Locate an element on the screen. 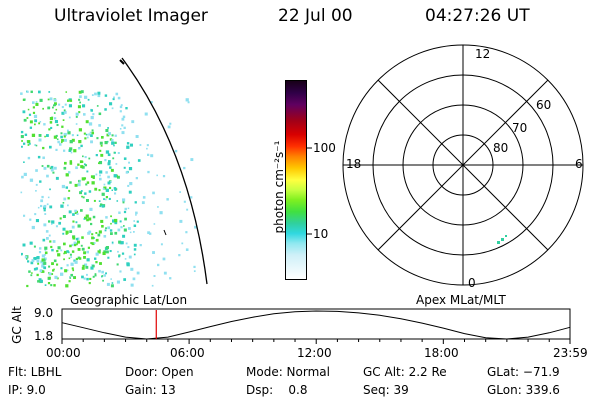 The width and height of the screenshot is (600, 400). info-gain: Gain: 13 is located at coordinates (150, 390).